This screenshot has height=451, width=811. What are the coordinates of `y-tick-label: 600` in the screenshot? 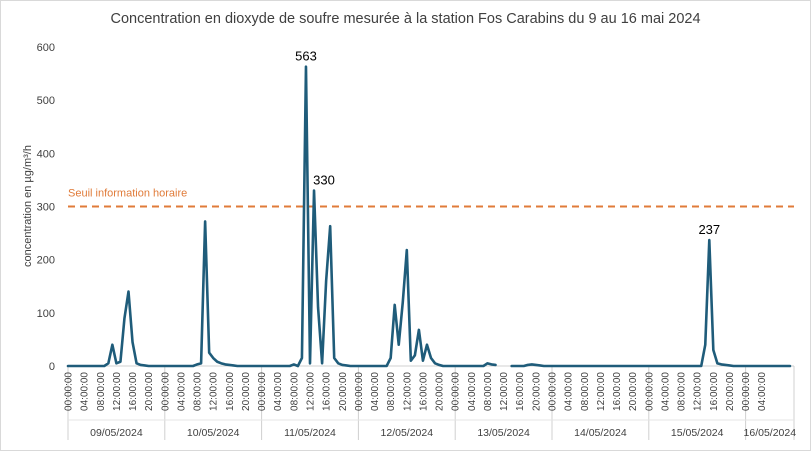 It's located at (46, 48).